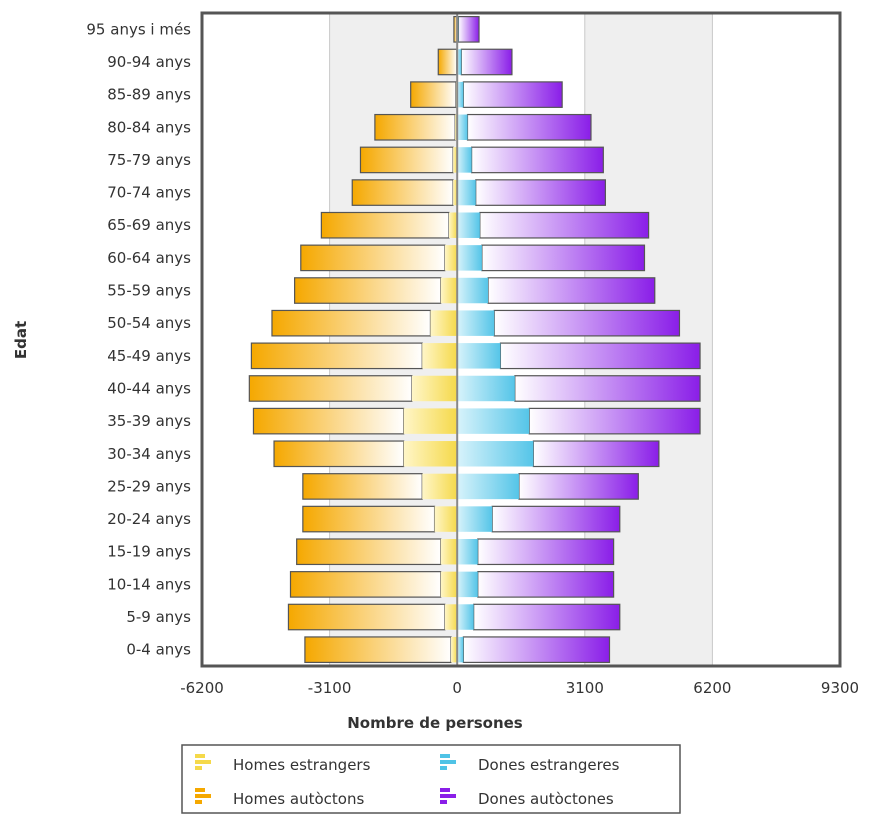 The height and width of the screenshot is (815, 869). I want to click on legend-item: Dones estrangeres, so click(530, 764).